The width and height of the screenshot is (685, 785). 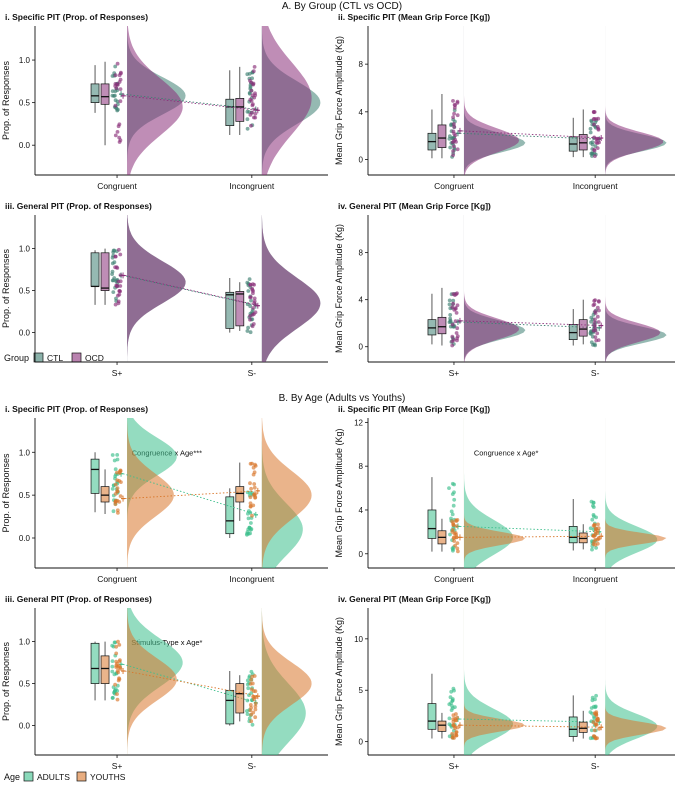 I want to click on mean-link-b1-adults, so click(x=190, y=494).